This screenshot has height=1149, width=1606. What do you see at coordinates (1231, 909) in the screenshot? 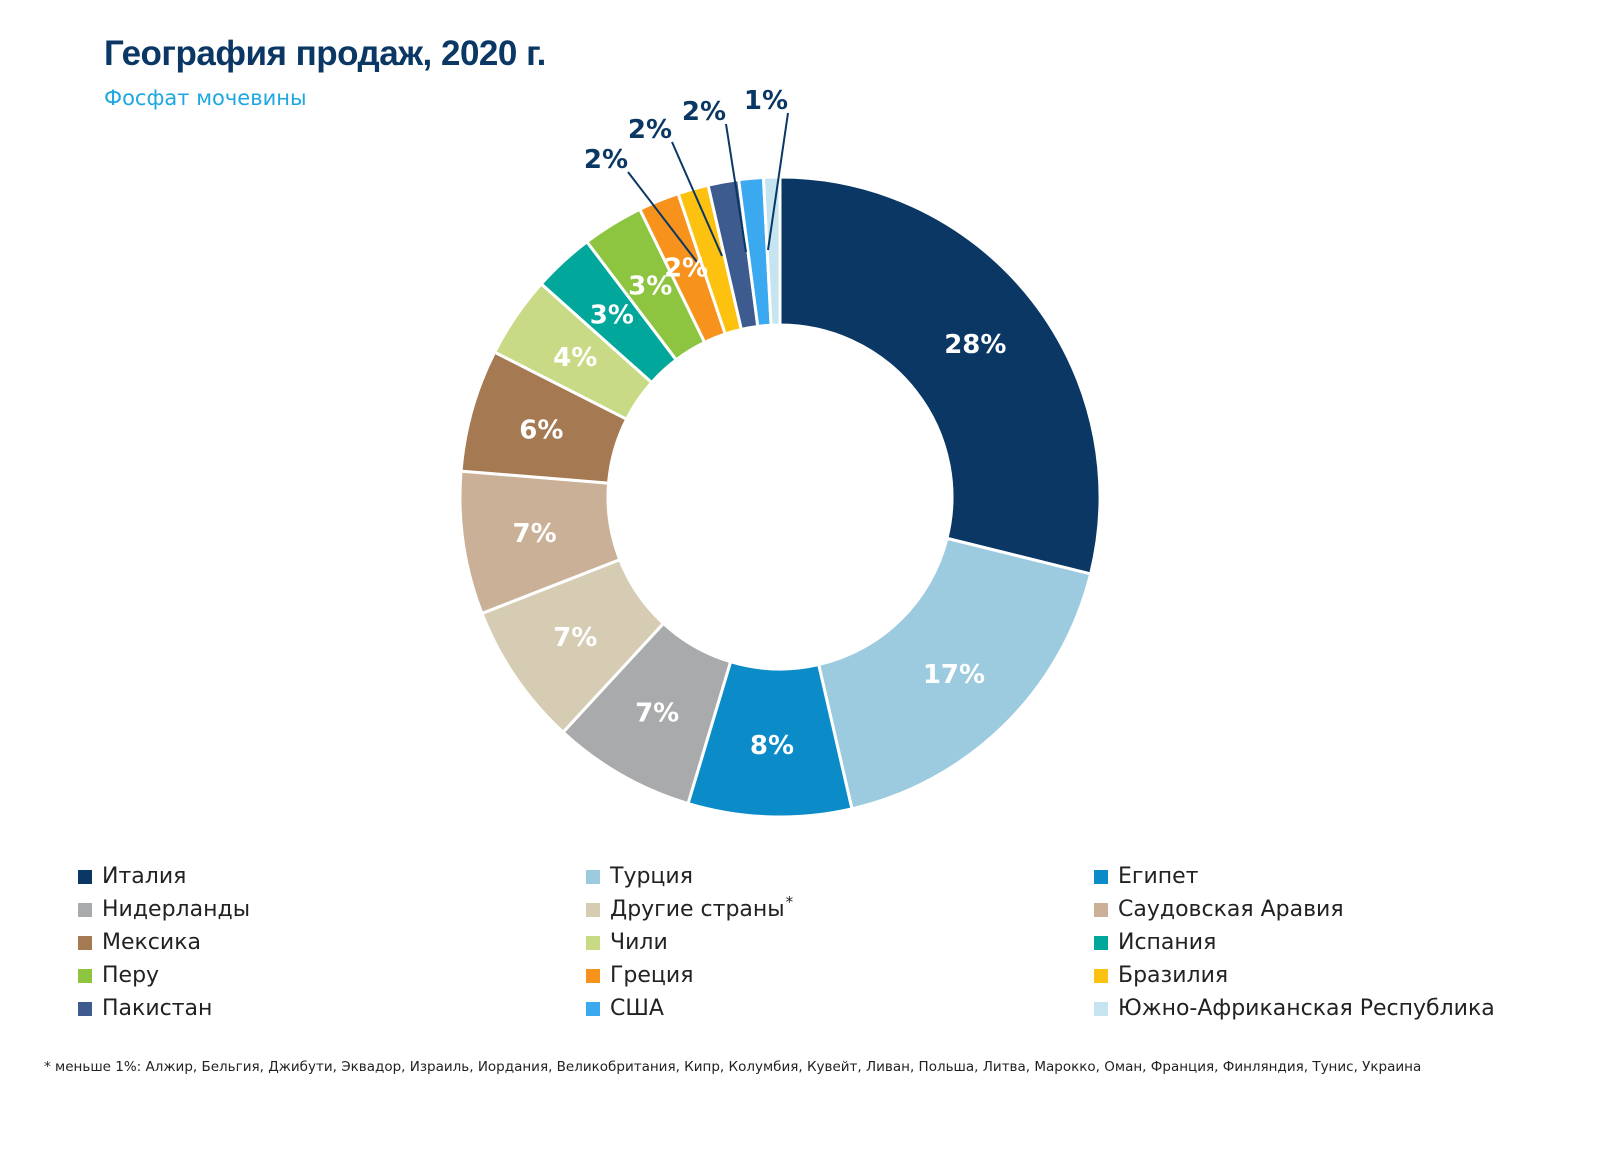
I see `legend-label: Саудовская Аравия` at bounding box center [1231, 909].